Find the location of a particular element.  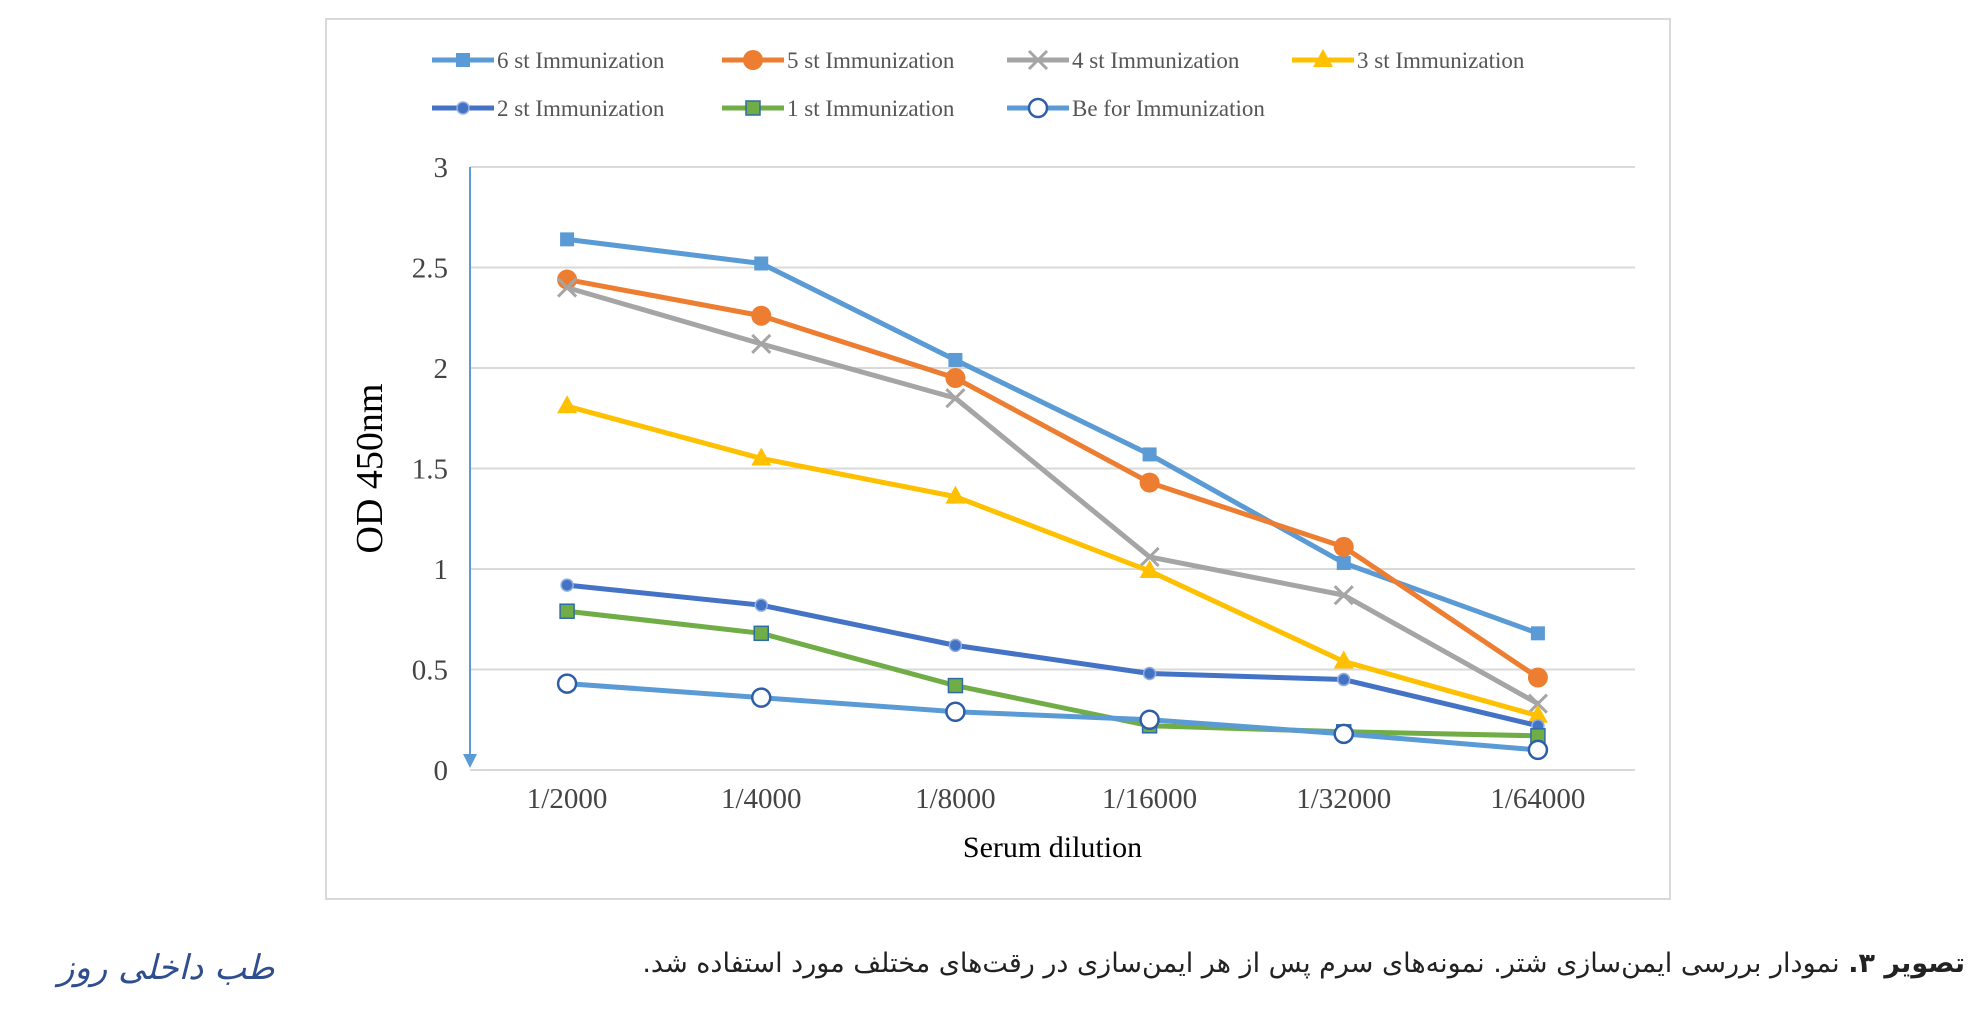

legend-item: 2 st Immunization is located at coordinates (548, 108).